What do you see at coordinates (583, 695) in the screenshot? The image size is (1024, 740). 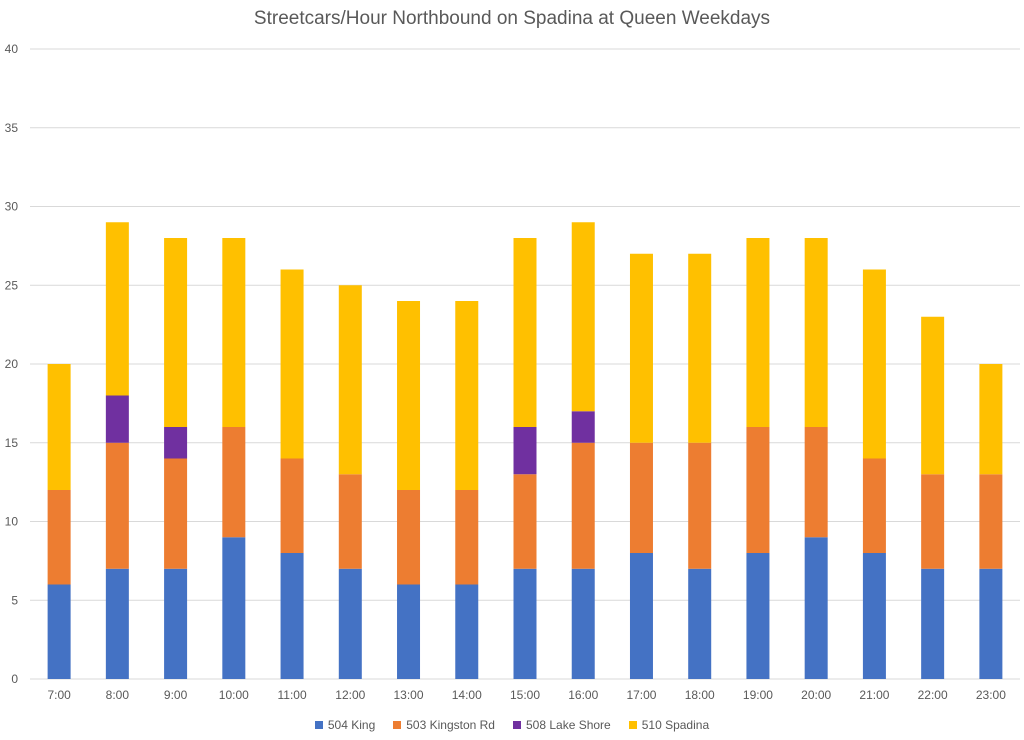 I see `x-tick-label: 16:00` at bounding box center [583, 695].